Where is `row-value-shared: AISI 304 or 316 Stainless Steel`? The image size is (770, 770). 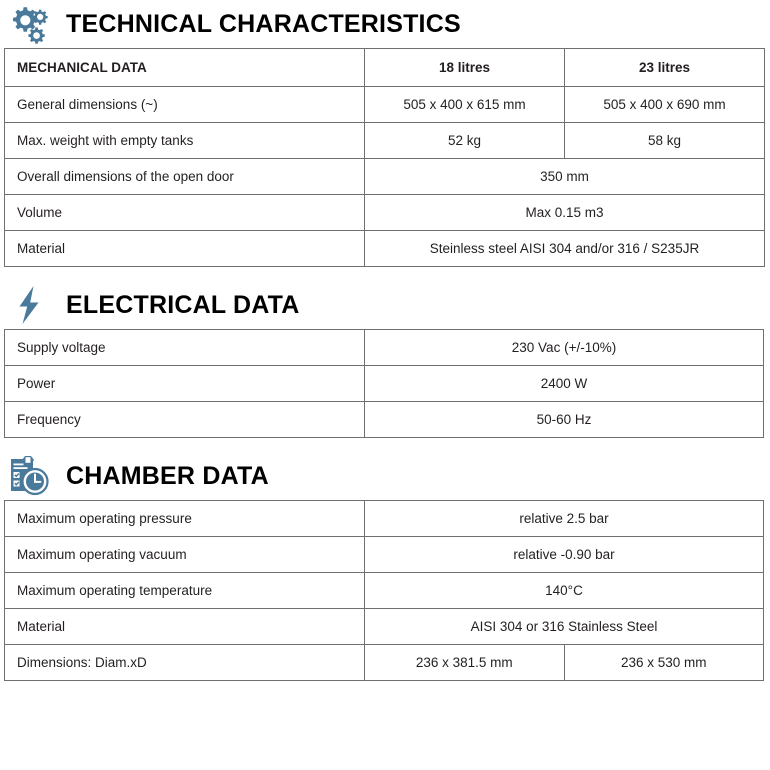 row-value-shared: AISI 304 or 316 Stainless Steel is located at coordinates (564, 626).